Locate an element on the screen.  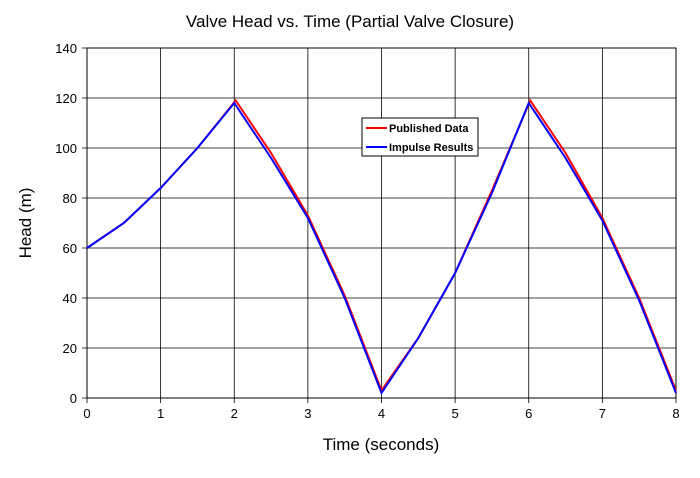
x-tick-label: 2 is located at coordinates (234, 413).